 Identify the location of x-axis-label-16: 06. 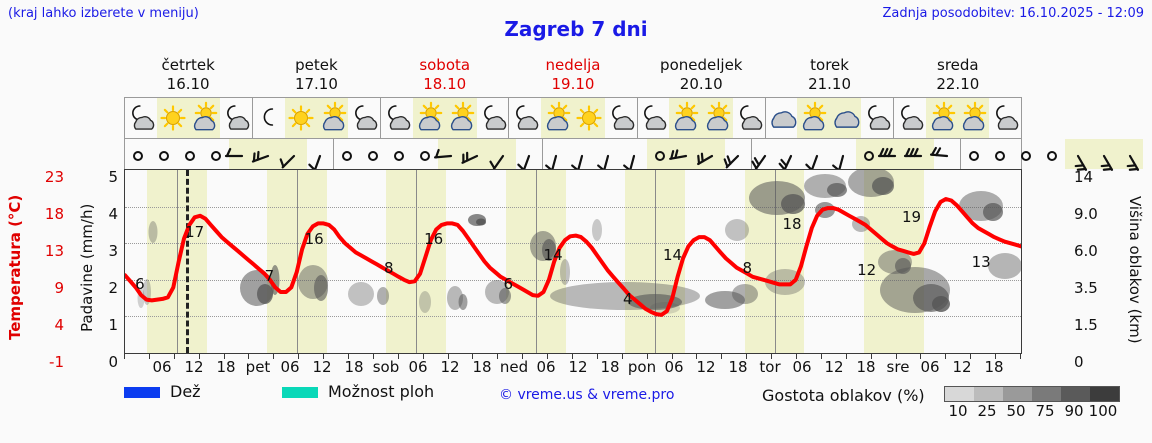
(674, 367).